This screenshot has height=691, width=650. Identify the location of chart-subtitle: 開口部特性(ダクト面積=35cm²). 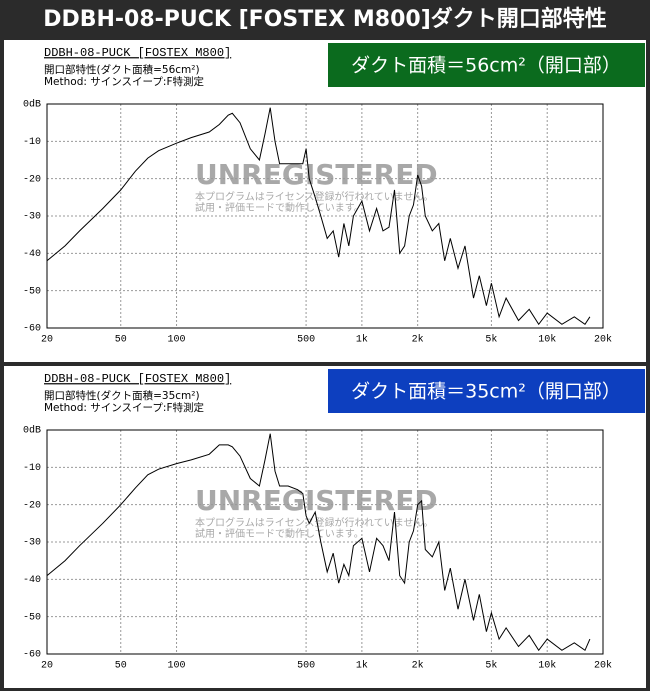
(122, 395).